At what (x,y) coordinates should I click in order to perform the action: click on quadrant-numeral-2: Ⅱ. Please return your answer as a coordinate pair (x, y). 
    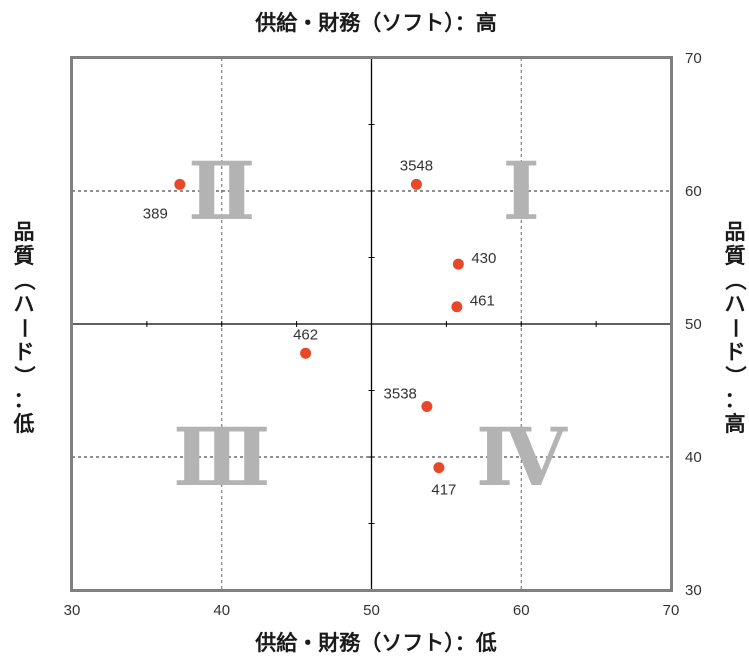
    Looking at the image, I should click on (221, 191).